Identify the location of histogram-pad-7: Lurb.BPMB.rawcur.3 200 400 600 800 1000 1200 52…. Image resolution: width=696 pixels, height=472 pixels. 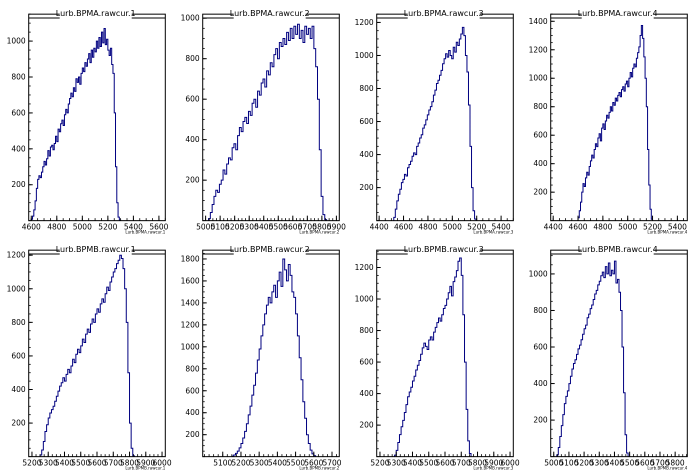
(435, 354).